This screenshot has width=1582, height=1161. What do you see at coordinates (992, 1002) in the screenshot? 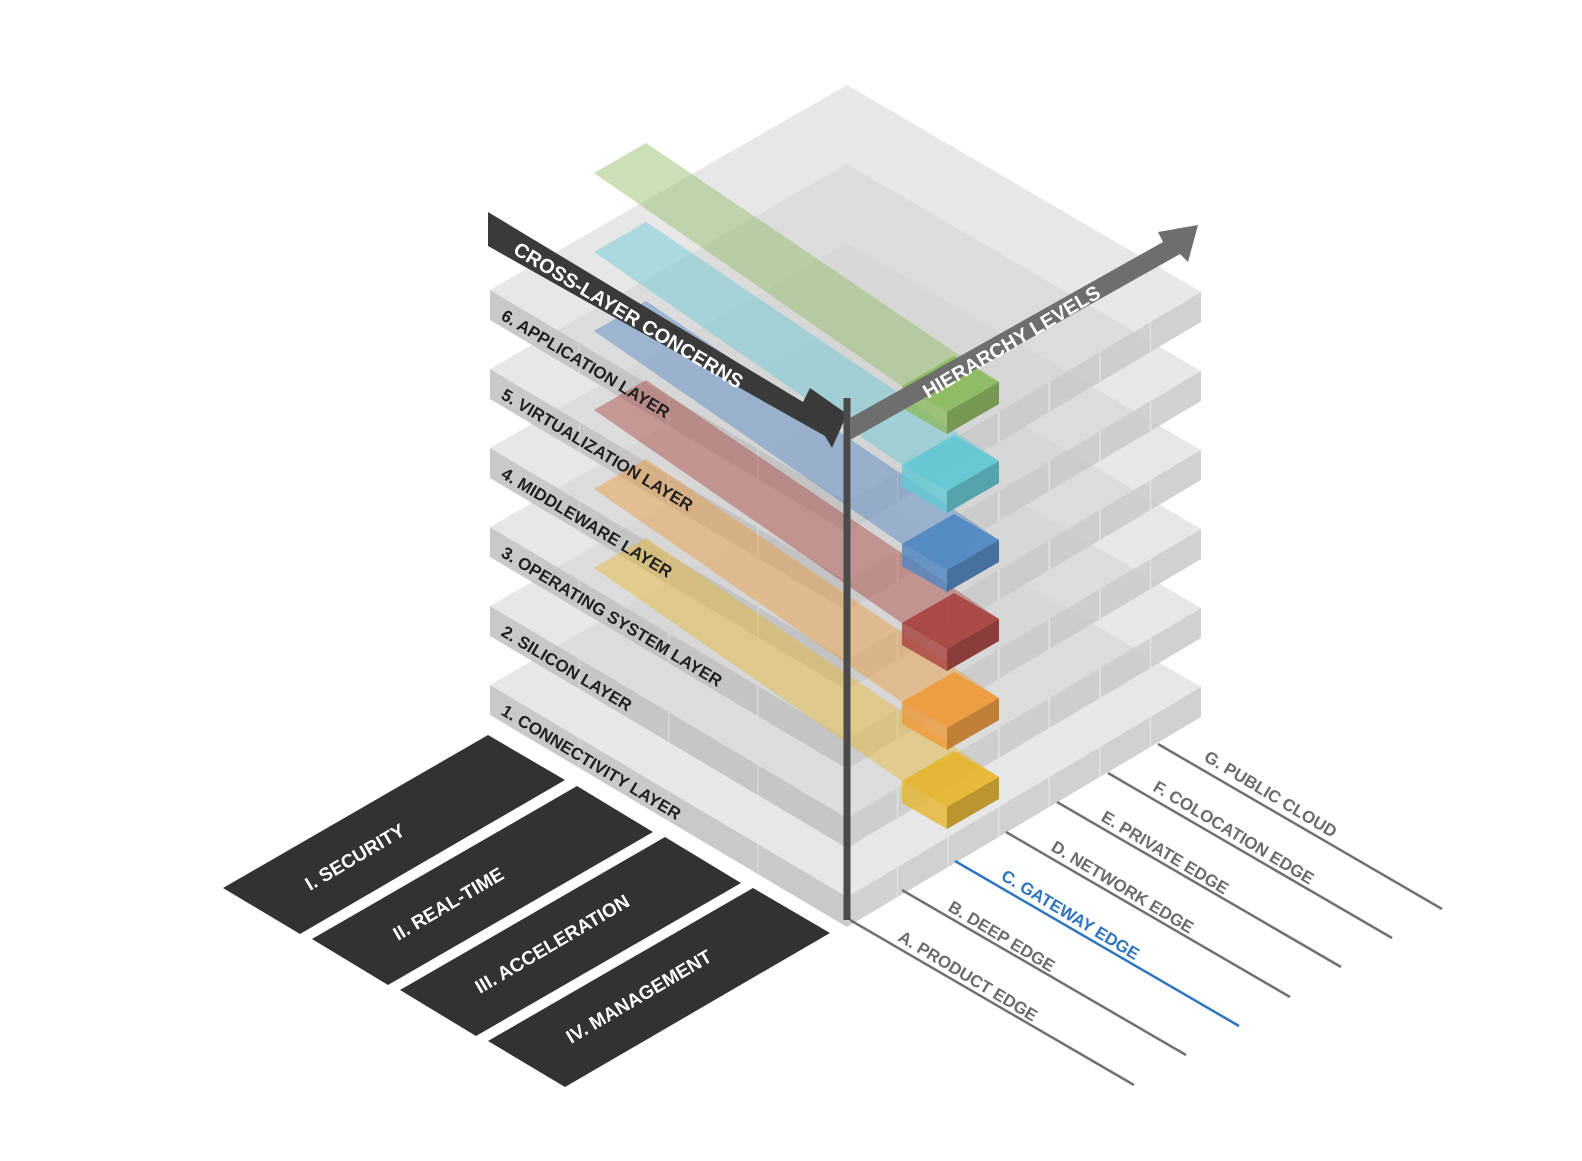
I see `level-line-a` at bounding box center [992, 1002].